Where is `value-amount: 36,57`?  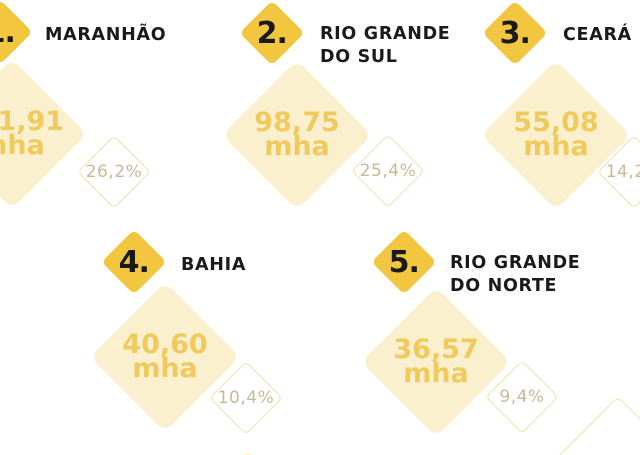
value-amount: 36,57 is located at coordinates (436, 349).